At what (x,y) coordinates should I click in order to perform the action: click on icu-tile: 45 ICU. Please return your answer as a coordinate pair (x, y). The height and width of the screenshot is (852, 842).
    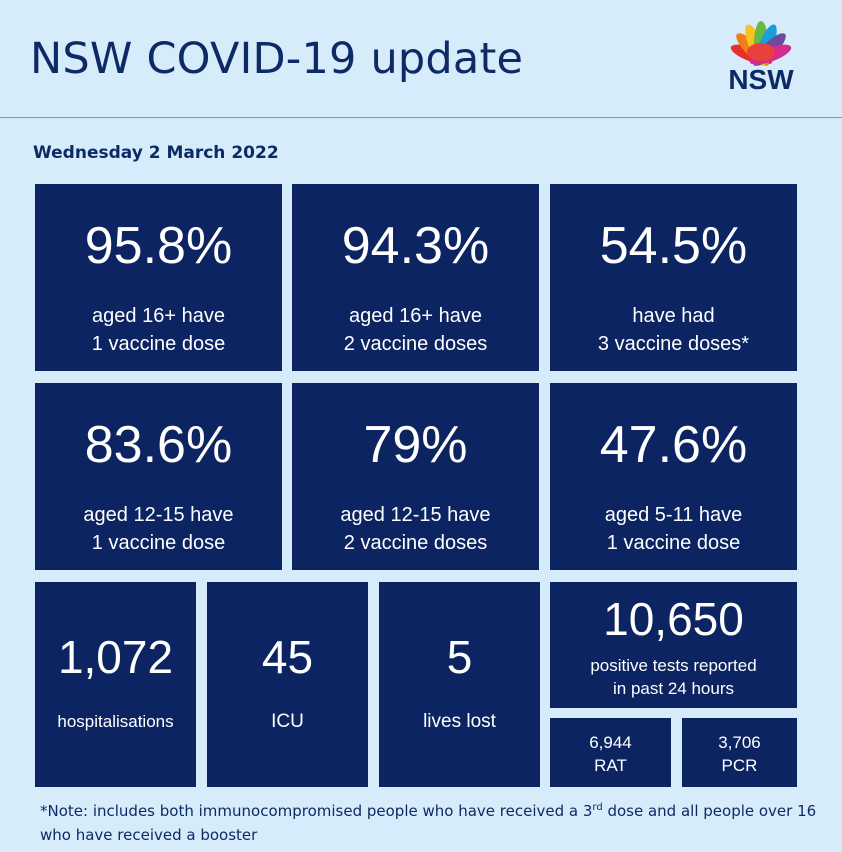
    Looking at the image, I should click on (287, 684).